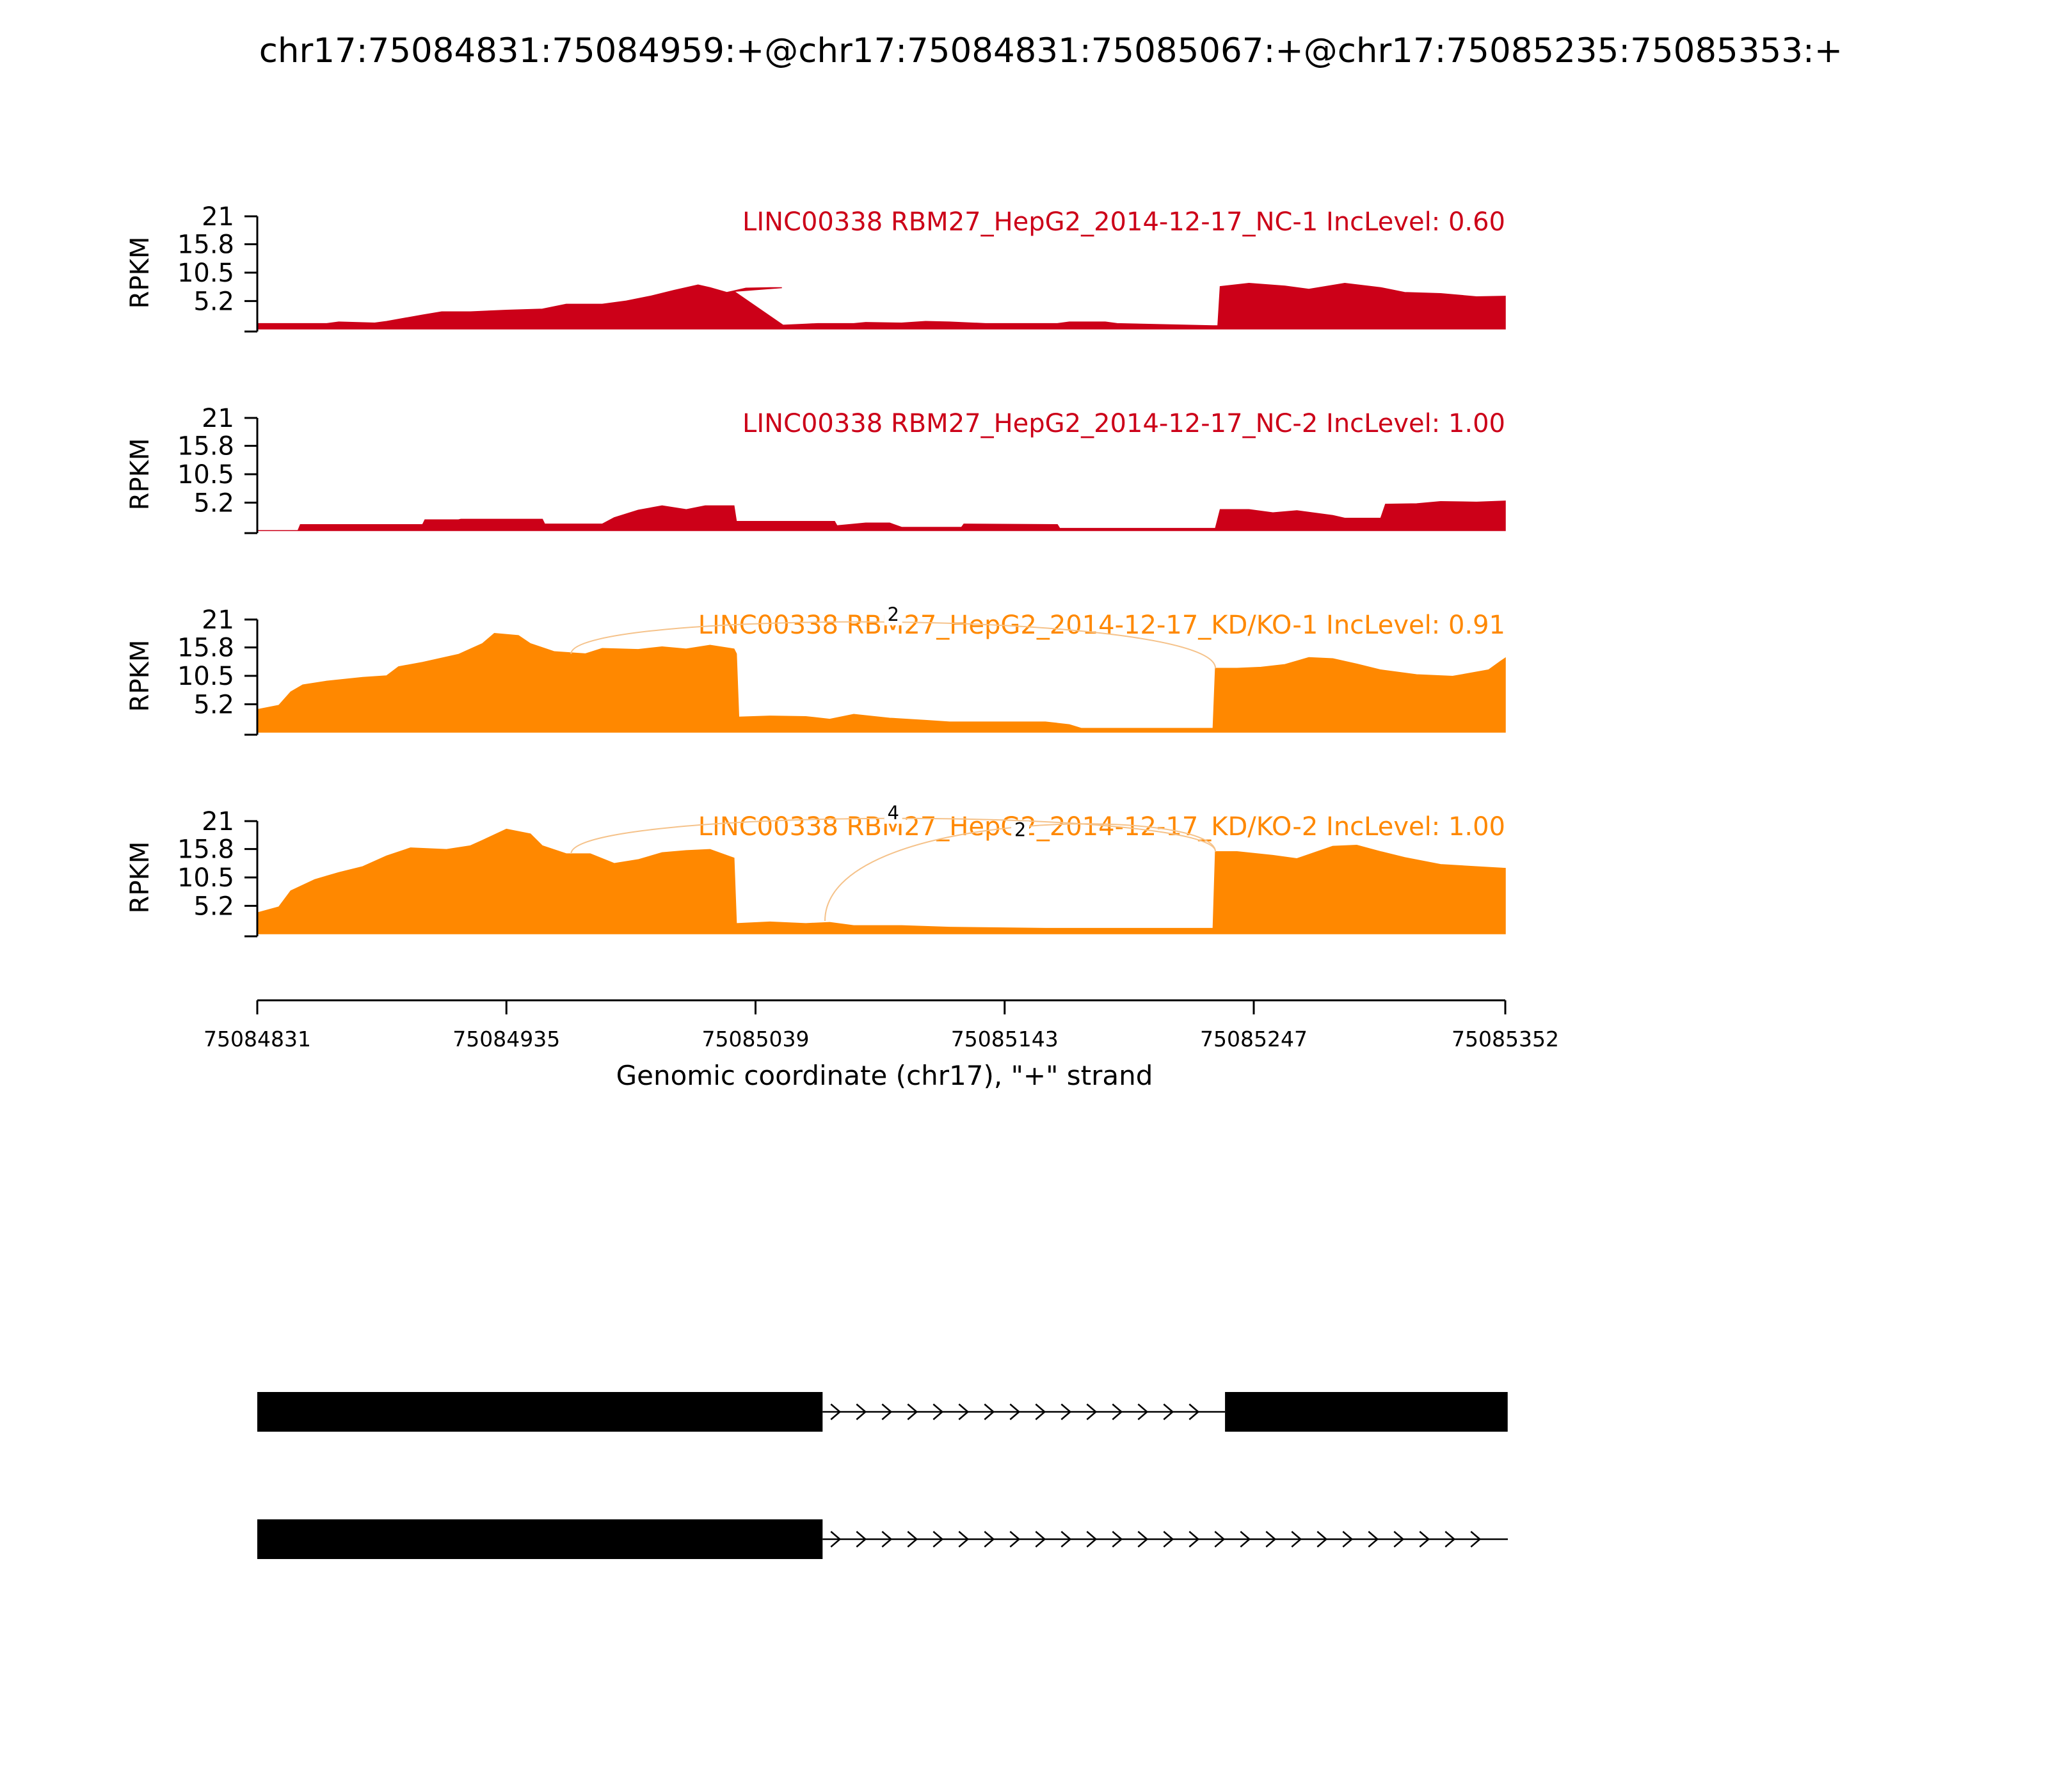  I want to click on x-tick-label: 75085247, so click(1254, 1039).